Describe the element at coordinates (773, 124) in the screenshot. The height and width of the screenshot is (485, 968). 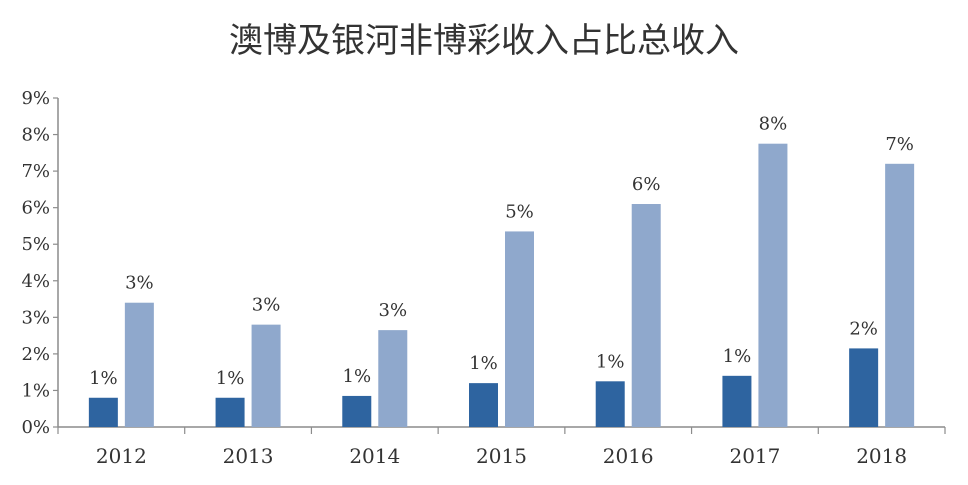
I see `data-label: 8%` at that location.